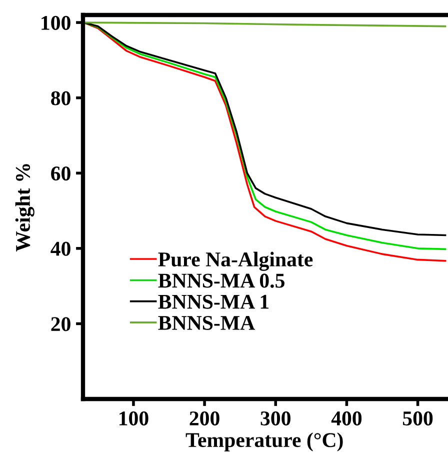  I want to click on y-tick-label: 20, so click(60, 324).